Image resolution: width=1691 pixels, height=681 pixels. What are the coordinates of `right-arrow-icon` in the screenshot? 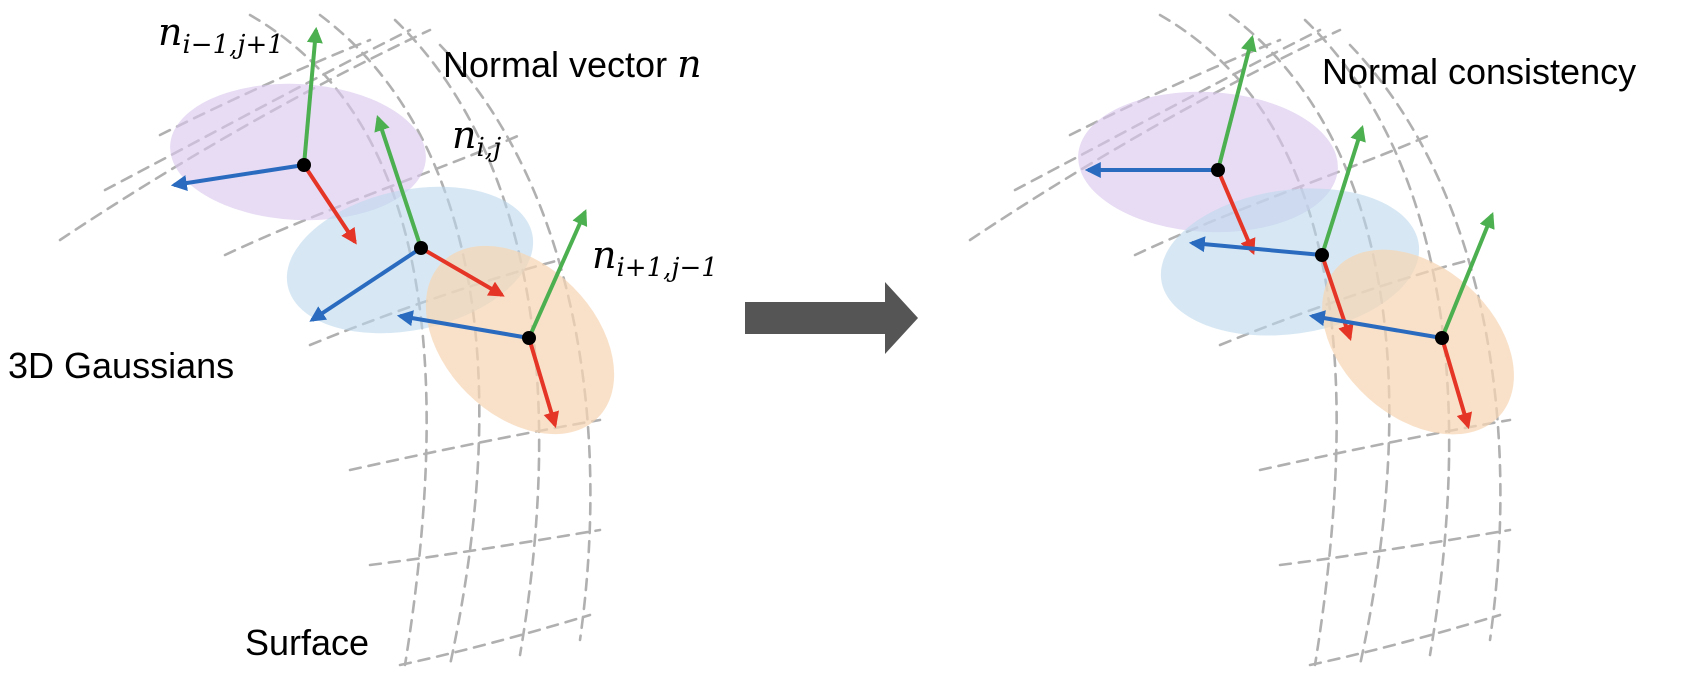 It's located at (831, 318).